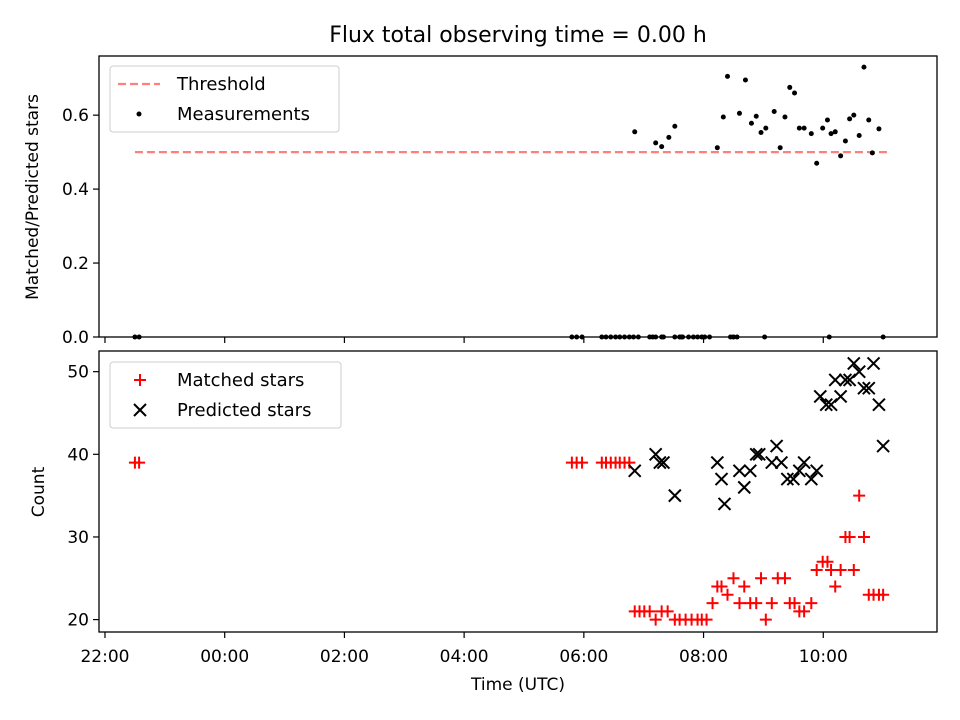 This screenshot has width=960, height=720. Describe the element at coordinates (221, 84) in the screenshot. I see `legend-threshold-label: Threshold` at that location.